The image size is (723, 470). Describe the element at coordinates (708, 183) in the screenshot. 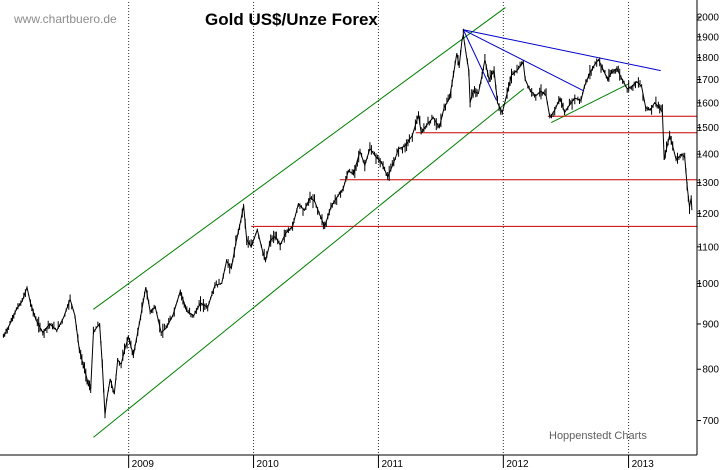

I see `ytick-label-1300: 1300` at that location.